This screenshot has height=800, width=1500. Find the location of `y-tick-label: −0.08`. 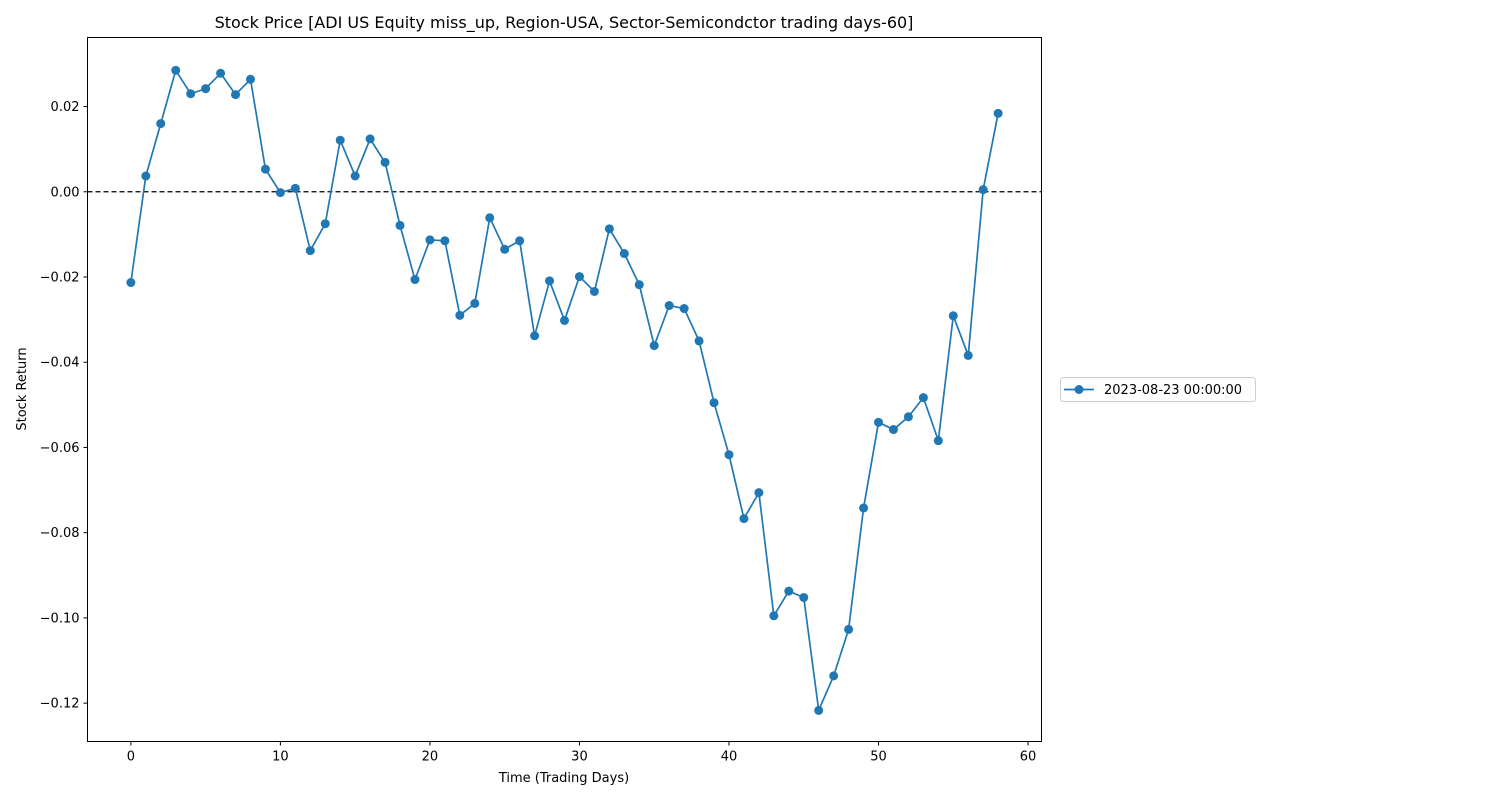

y-tick-label: −0.08 is located at coordinates (60, 533).